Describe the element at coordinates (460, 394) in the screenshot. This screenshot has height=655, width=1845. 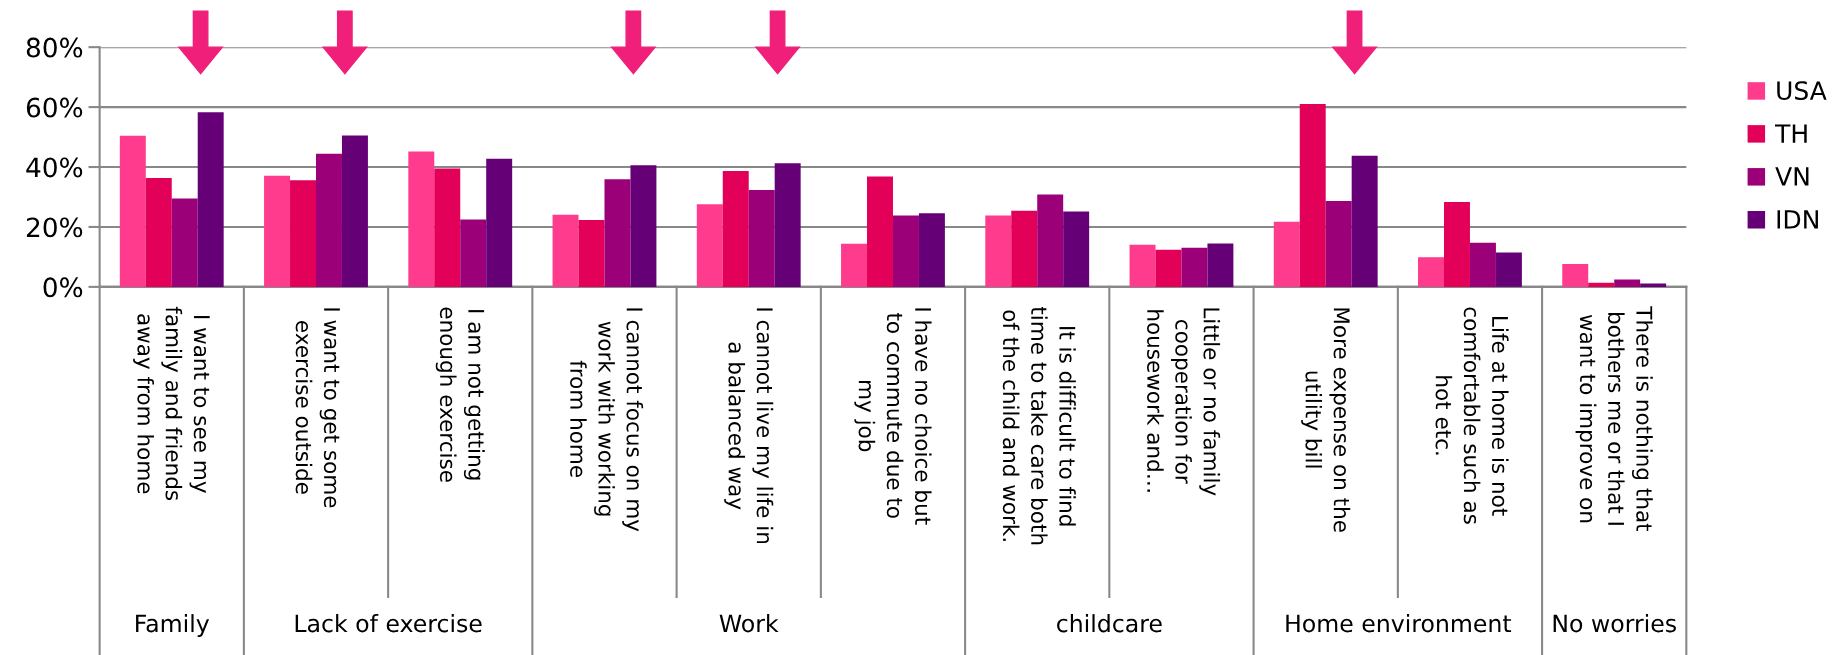
I see `x-tick-label: I am not getting enough exercise` at that location.